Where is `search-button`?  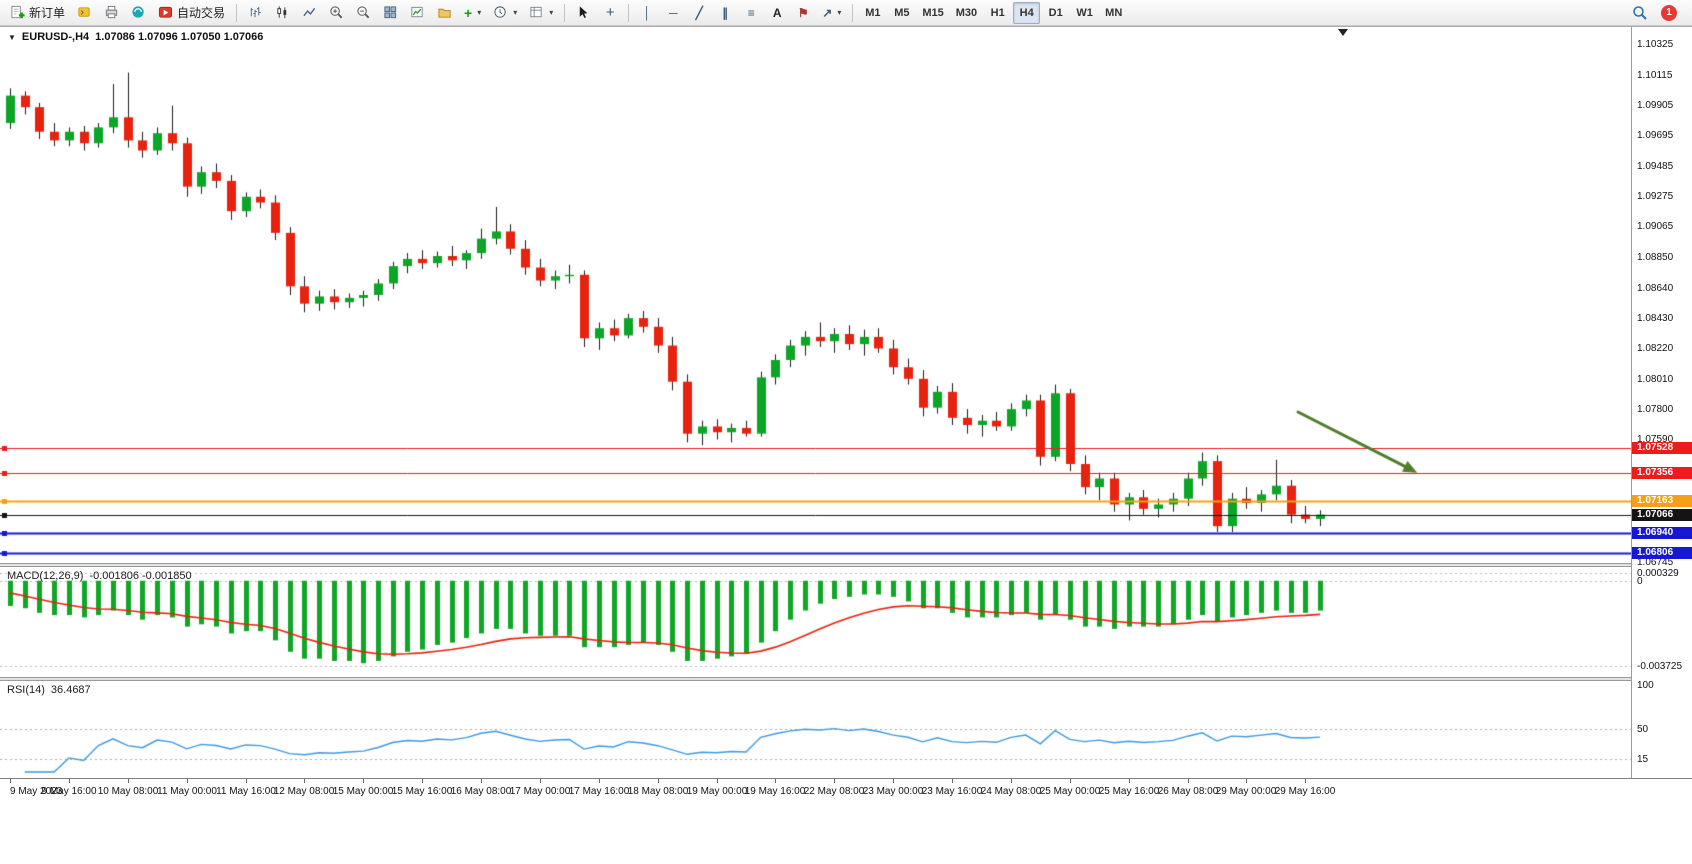
search-button is located at coordinates (1640, 13).